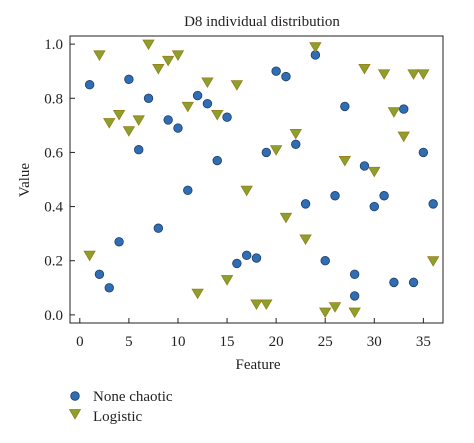  Describe the element at coordinates (118, 417) in the screenshot. I see `legend-label-logistic: Logistic` at that location.